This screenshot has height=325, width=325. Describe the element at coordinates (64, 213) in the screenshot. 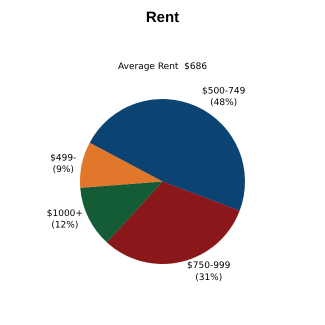

I see `slice-label: $1000+` at that location.